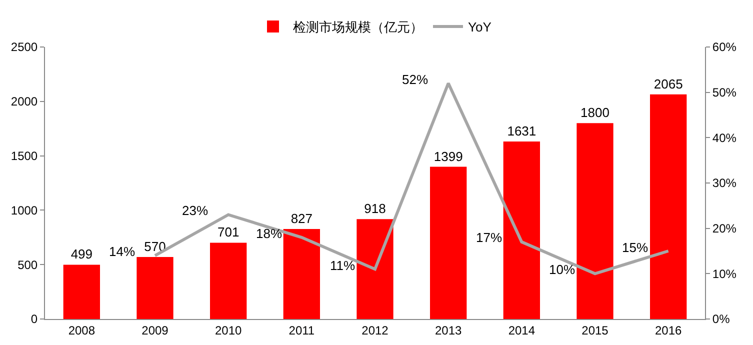 This screenshot has width=753, height=345. I want to click on y2-tick-label: 30%, so click(724, 183).